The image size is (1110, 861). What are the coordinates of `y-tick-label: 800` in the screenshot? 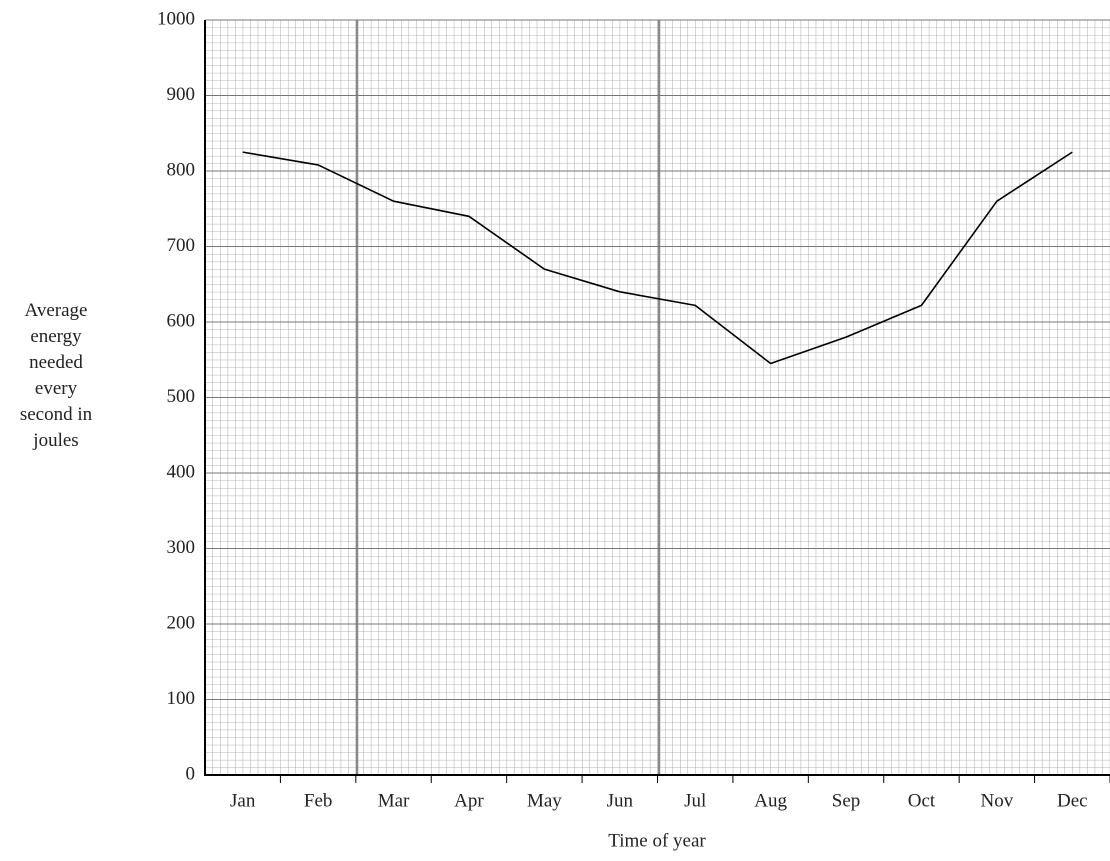 It's located at (181, 169).